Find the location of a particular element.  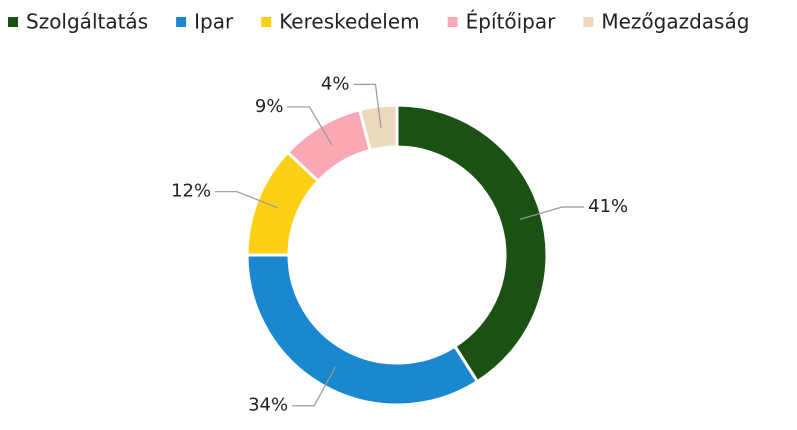

data-label: 41% is located at coordinates (608, 206).